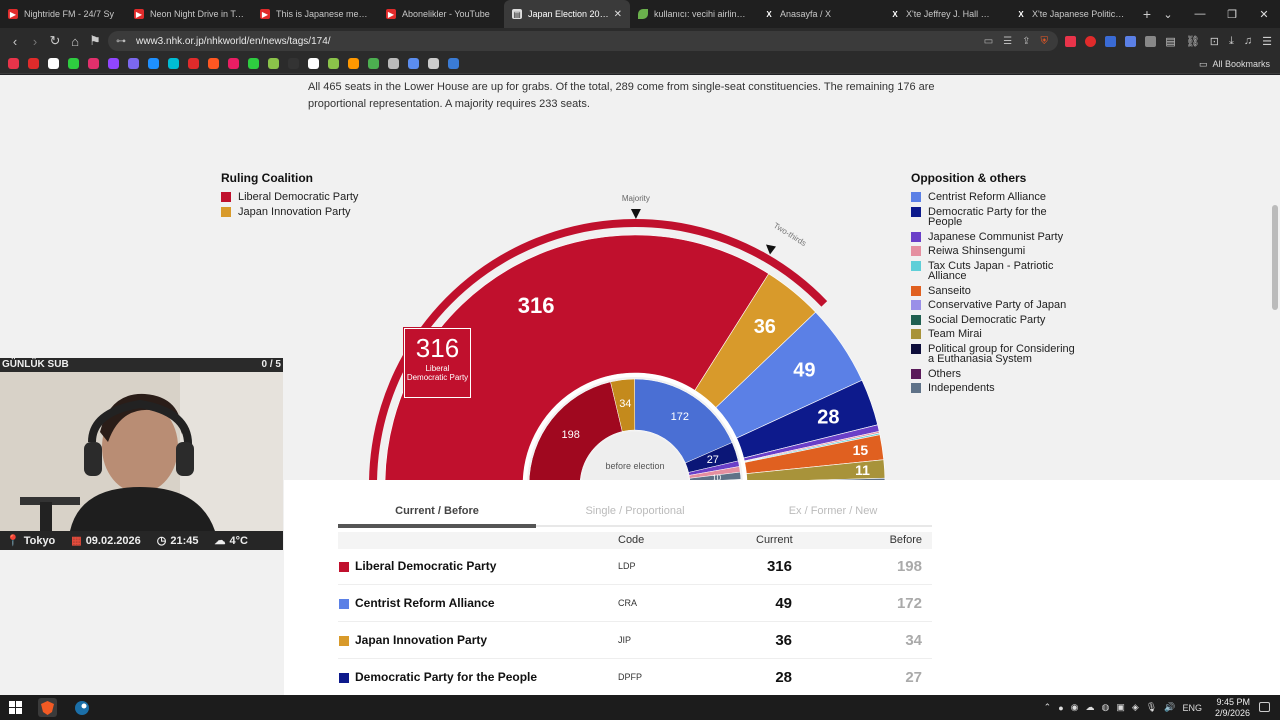 This screenshot has height=720, width=1280. Describe the element at coordinates (635, 641) in the screenshot. I see `table-row: Japan Innovation Party JIP 36 34` at that location.